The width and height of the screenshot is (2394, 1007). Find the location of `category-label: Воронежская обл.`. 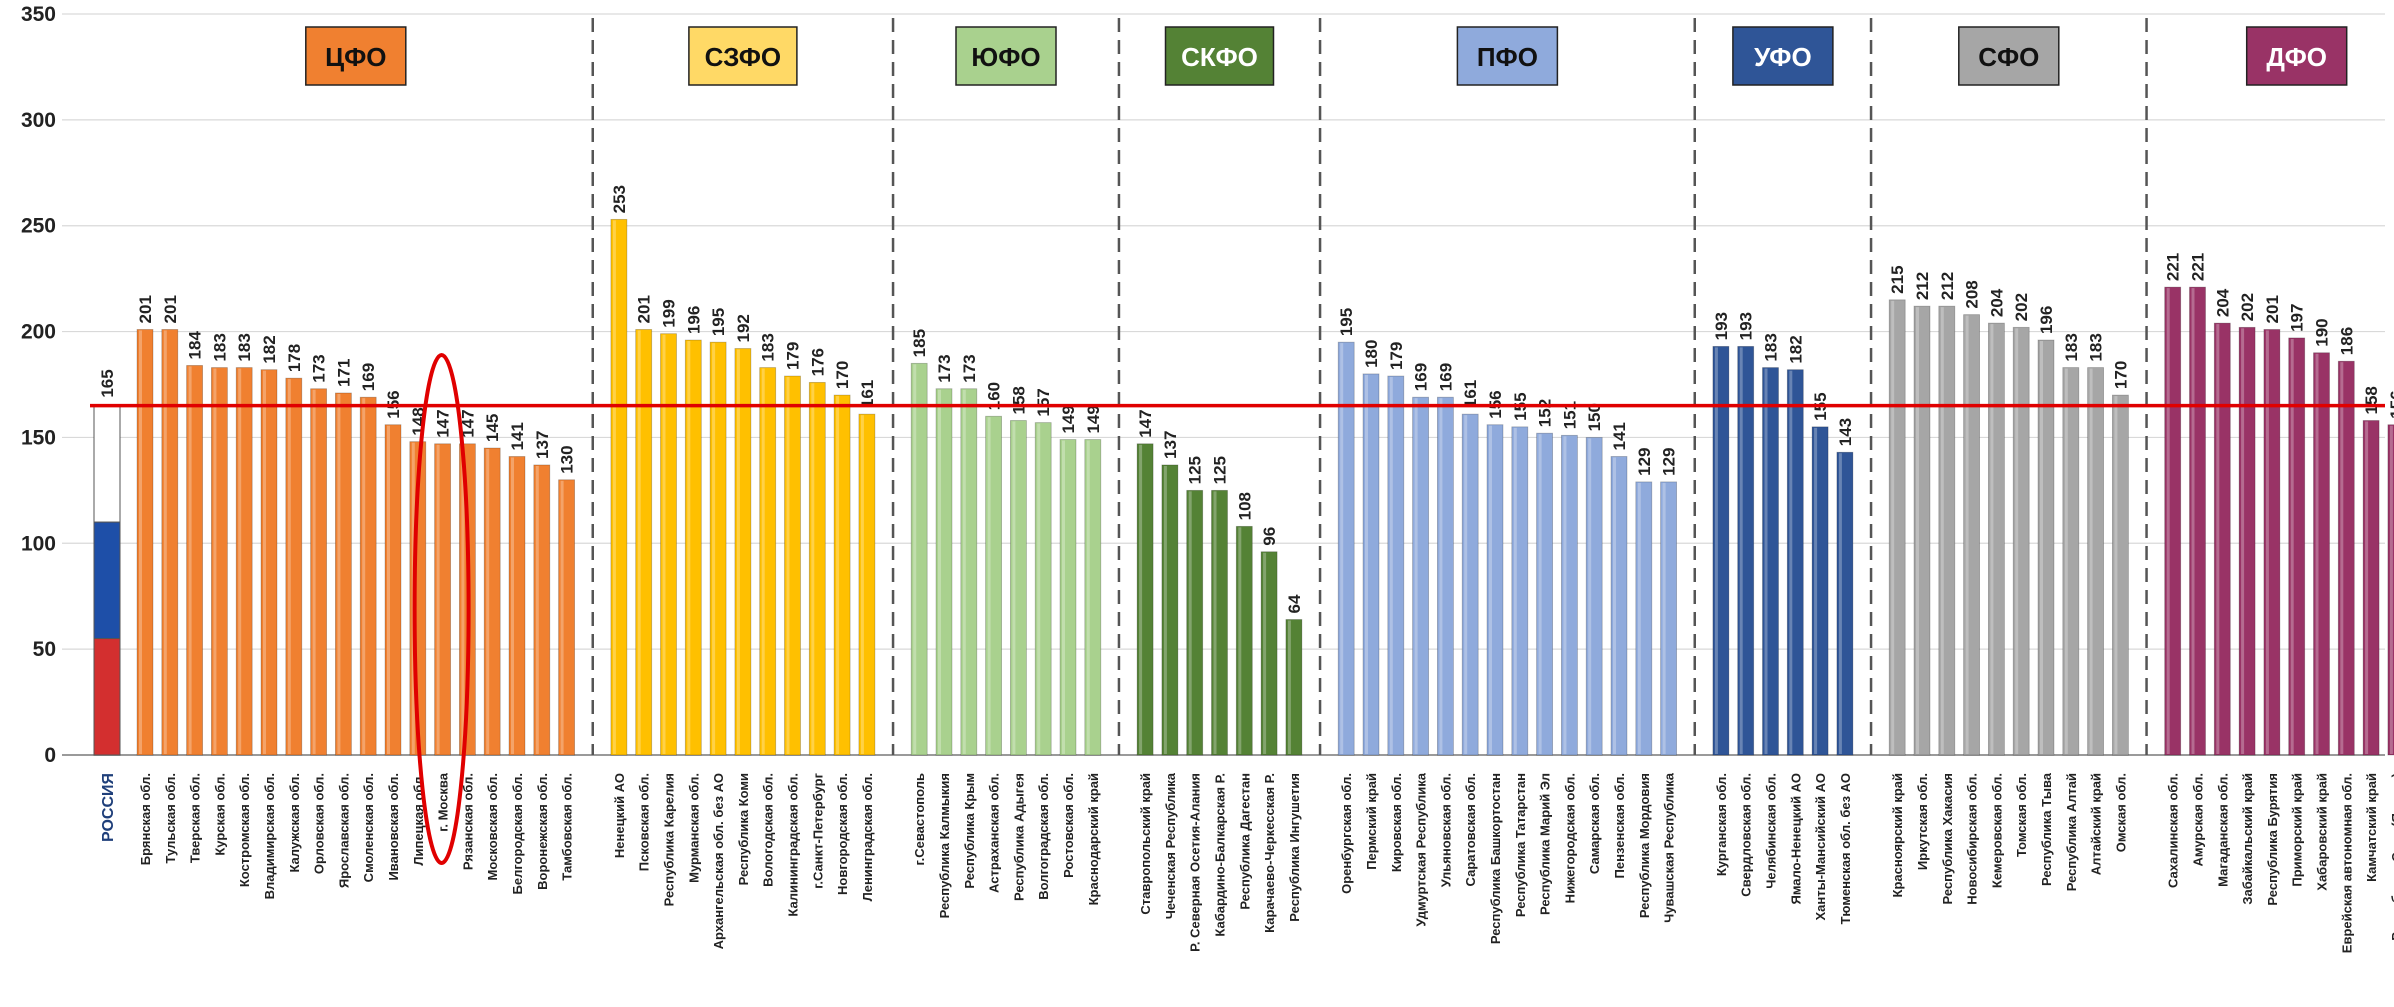

category-label: Воронежская обл. is located at coordinates (542, 831).